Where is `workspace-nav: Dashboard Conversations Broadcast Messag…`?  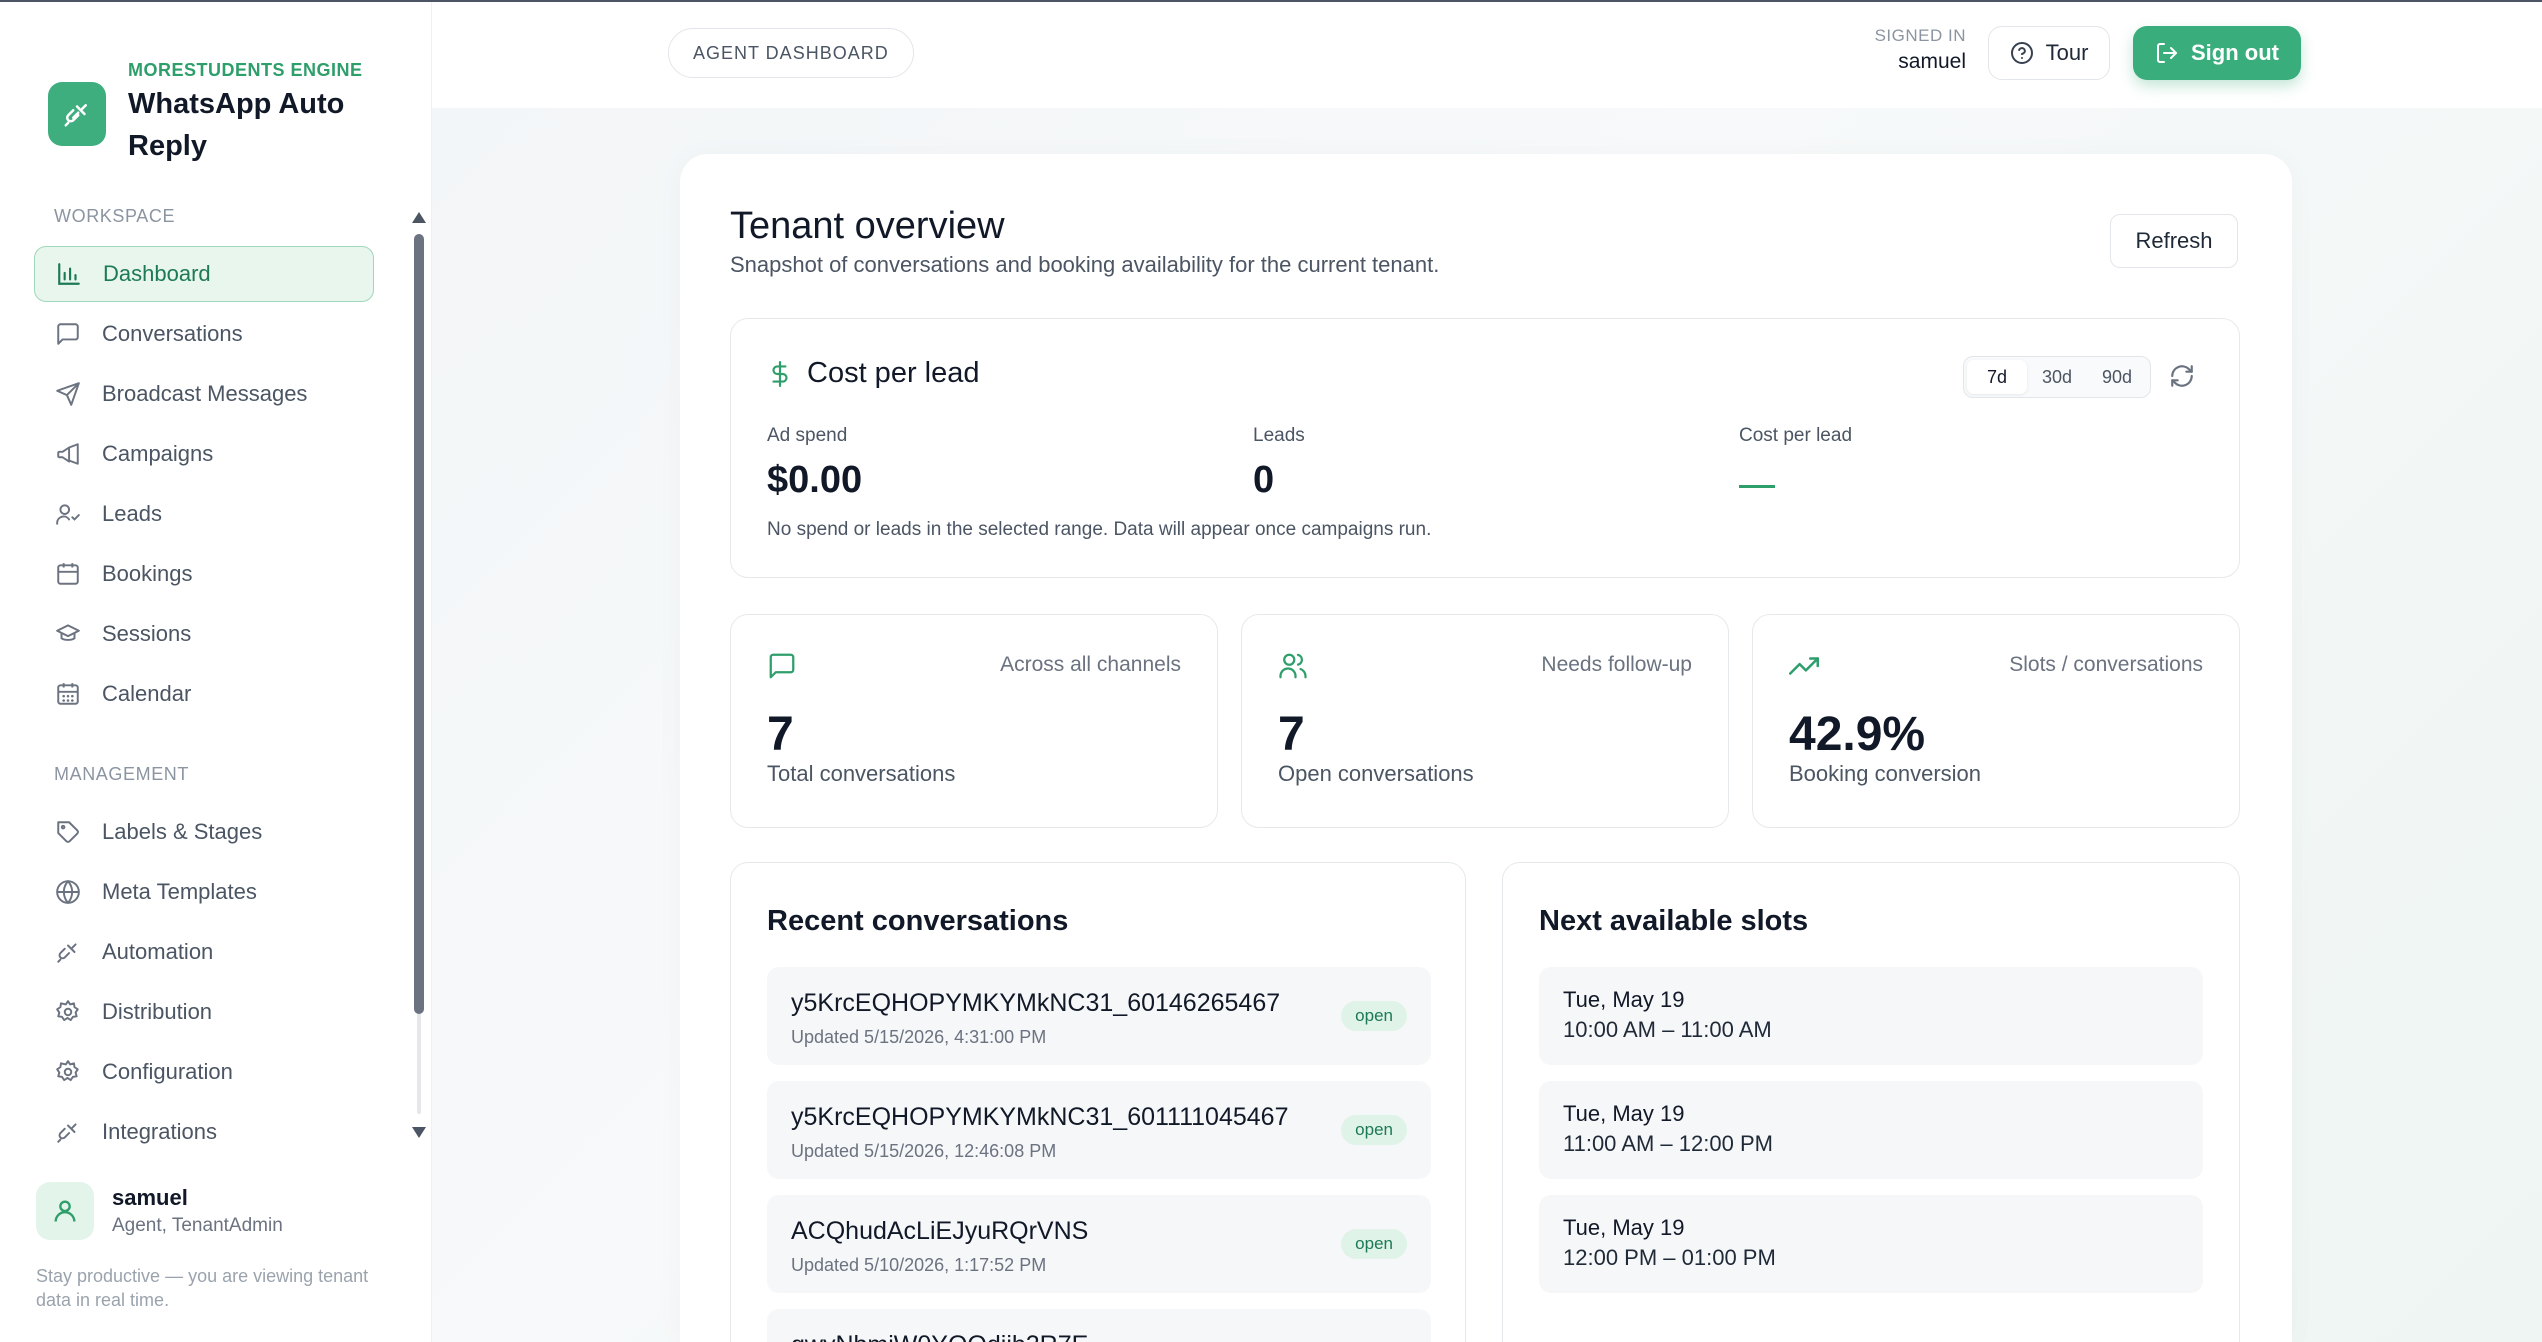
workspace-nav: Dashboard Conversations Broadcast Messag… is located at coordinates (204, 486).